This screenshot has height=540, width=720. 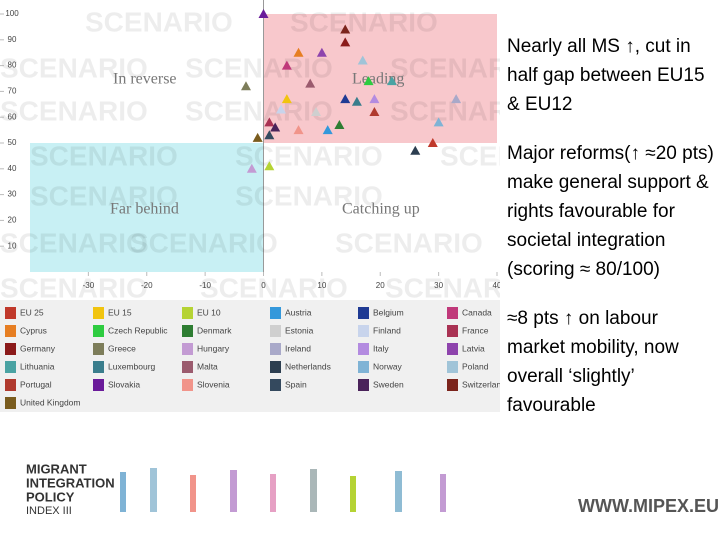 What do you see at coordinates (49, 511) in the screenshot?
I see `logo-line: INDEX III` at bounding box center [49, 511].